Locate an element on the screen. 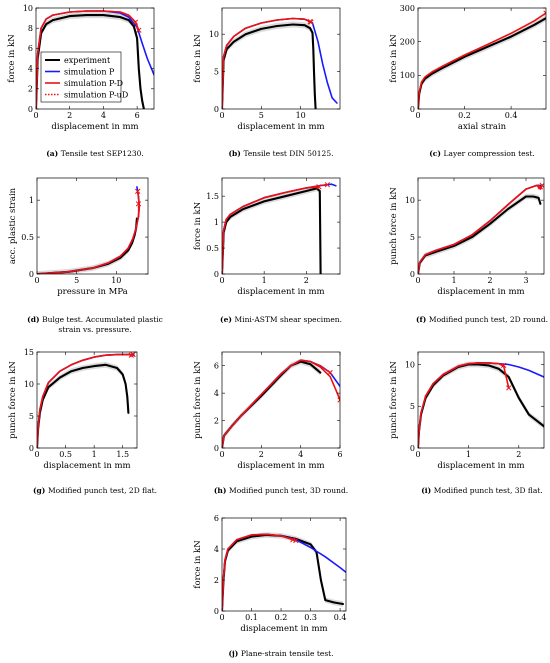 The width and height of the screenshot is (550, 663). caption-label: (c) is located at coordinates (436, 153).